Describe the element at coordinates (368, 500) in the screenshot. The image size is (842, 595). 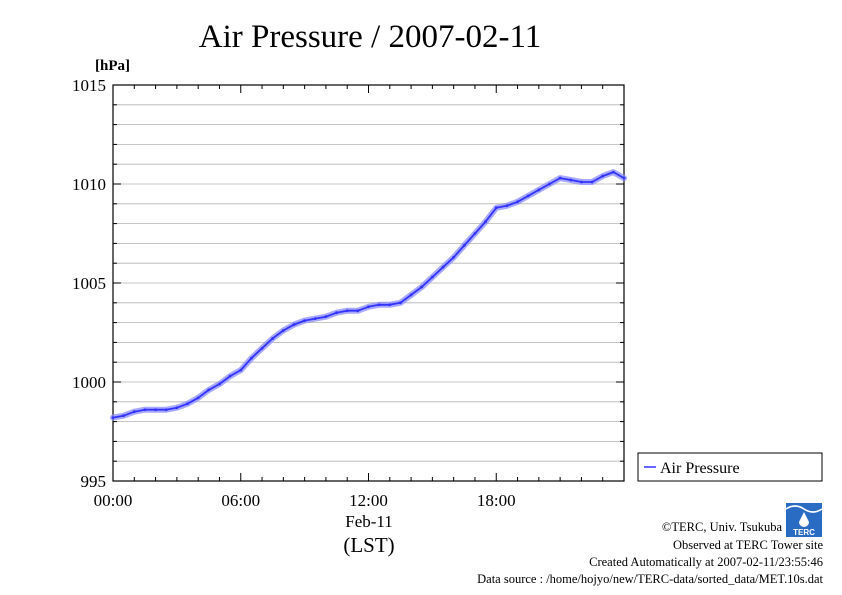
I see `x-tick-label: 12:00` at that location.